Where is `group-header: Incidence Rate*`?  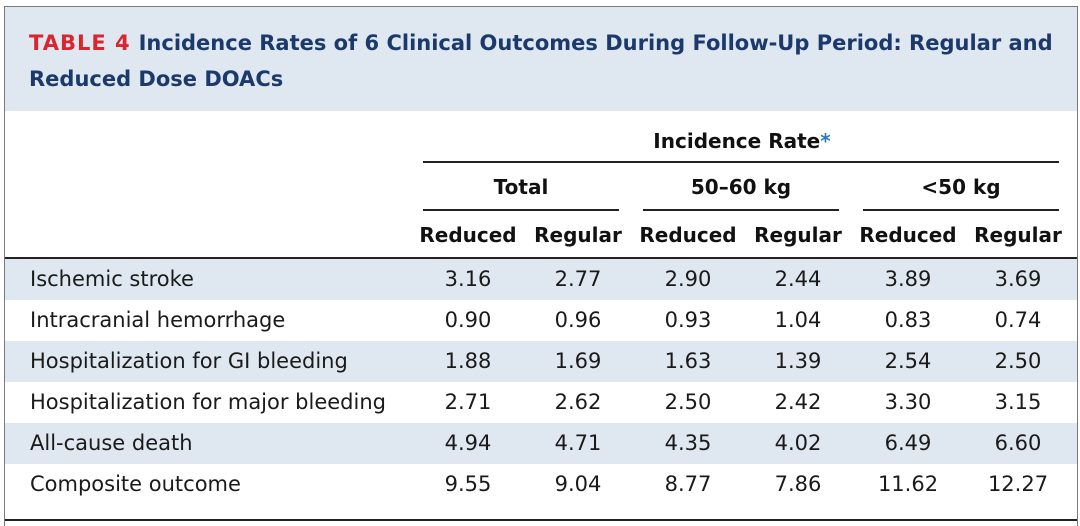
group-header: Incidence Rate* is located at coordinates (742, 141).